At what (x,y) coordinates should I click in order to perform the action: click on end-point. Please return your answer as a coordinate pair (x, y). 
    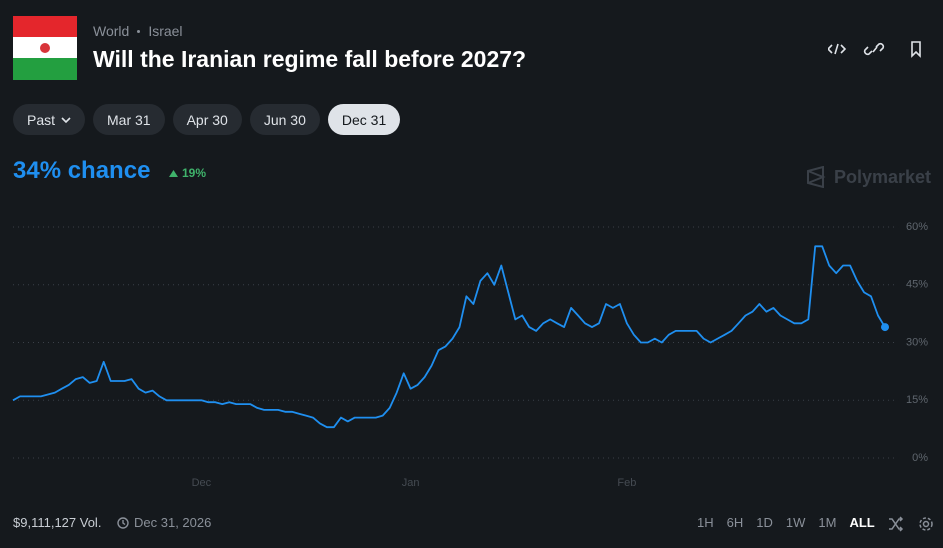
    Looking at the image, I should click on (885, 327).